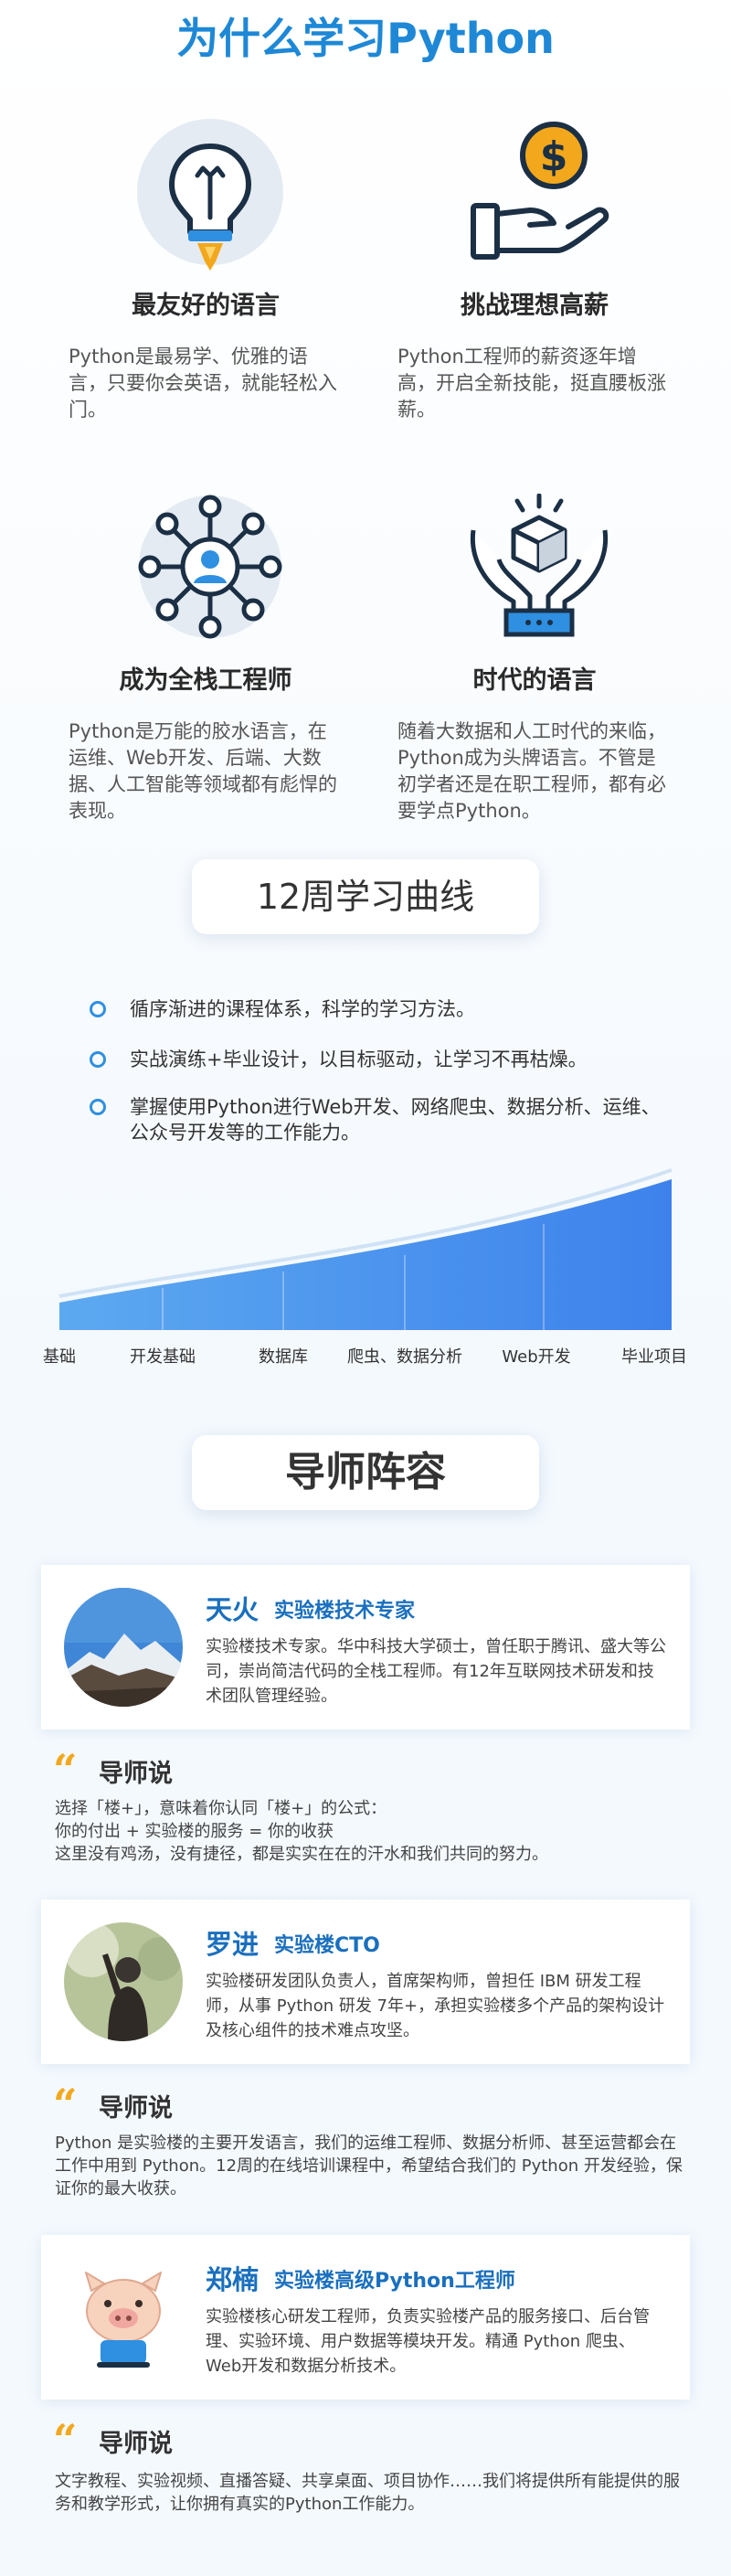 This screenshot has width=731, height=2576. I want to click on reason-description: Python工程师的薪资逐年增高，开启全新技能，挺直腰板涨薪。, so click(531, 383).